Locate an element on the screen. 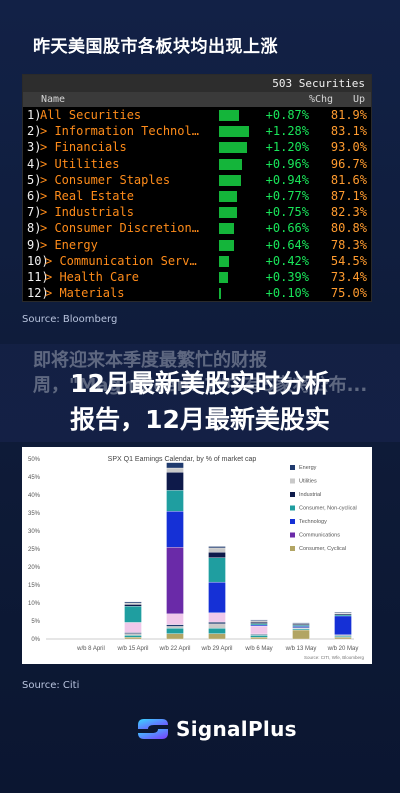 This screenshot has height=793, width=400. y-tick-label: 50% is located at coordinates (34, 460).